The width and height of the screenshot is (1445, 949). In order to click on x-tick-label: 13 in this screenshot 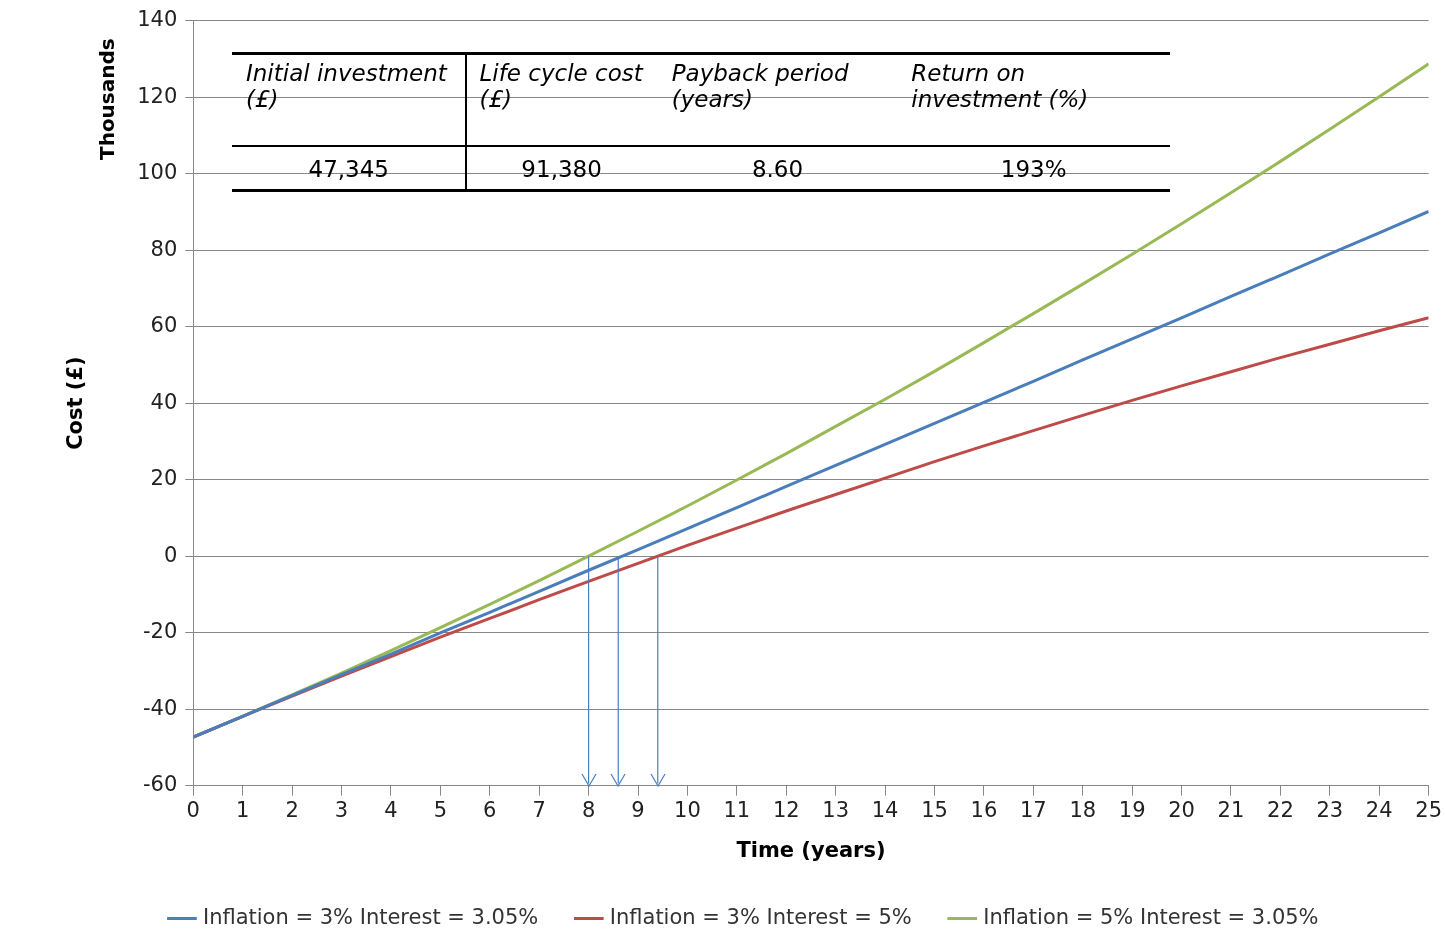, I will do `click(836, 809)`.